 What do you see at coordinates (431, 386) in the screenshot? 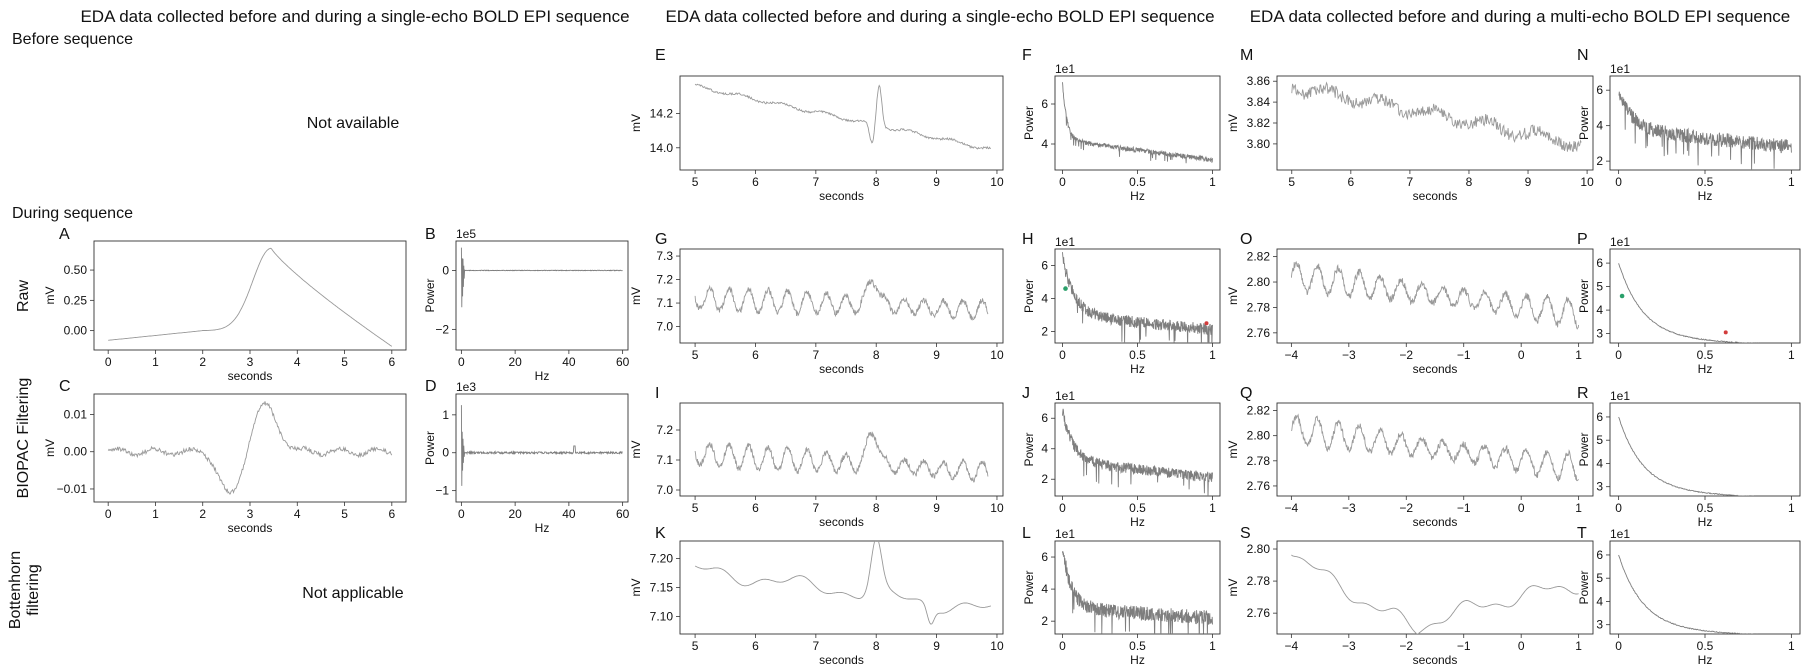
I see `panel-label: D` at bounding box center [431, 386].